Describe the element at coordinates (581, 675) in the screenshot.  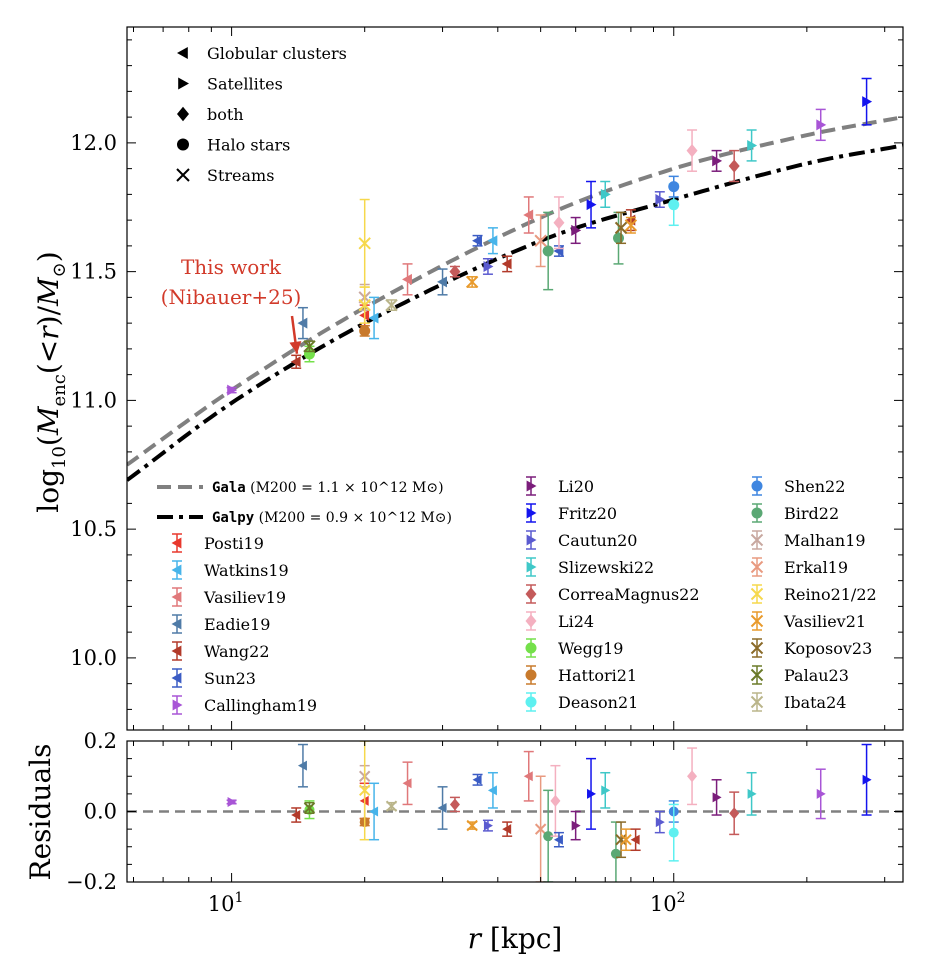
I see `legend-entry: Hattori21` at that location.